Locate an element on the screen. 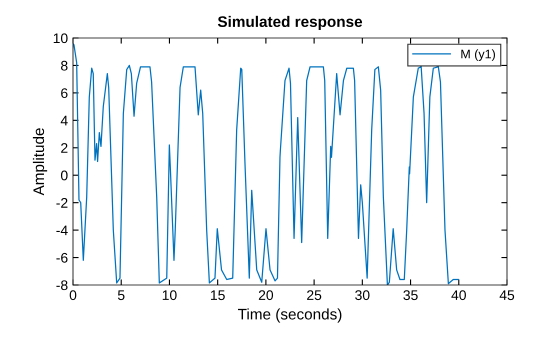 The height and width of the screenshot is (337, 560). x-axis-title: Time (seconds) is located at coordinates (290, 315).